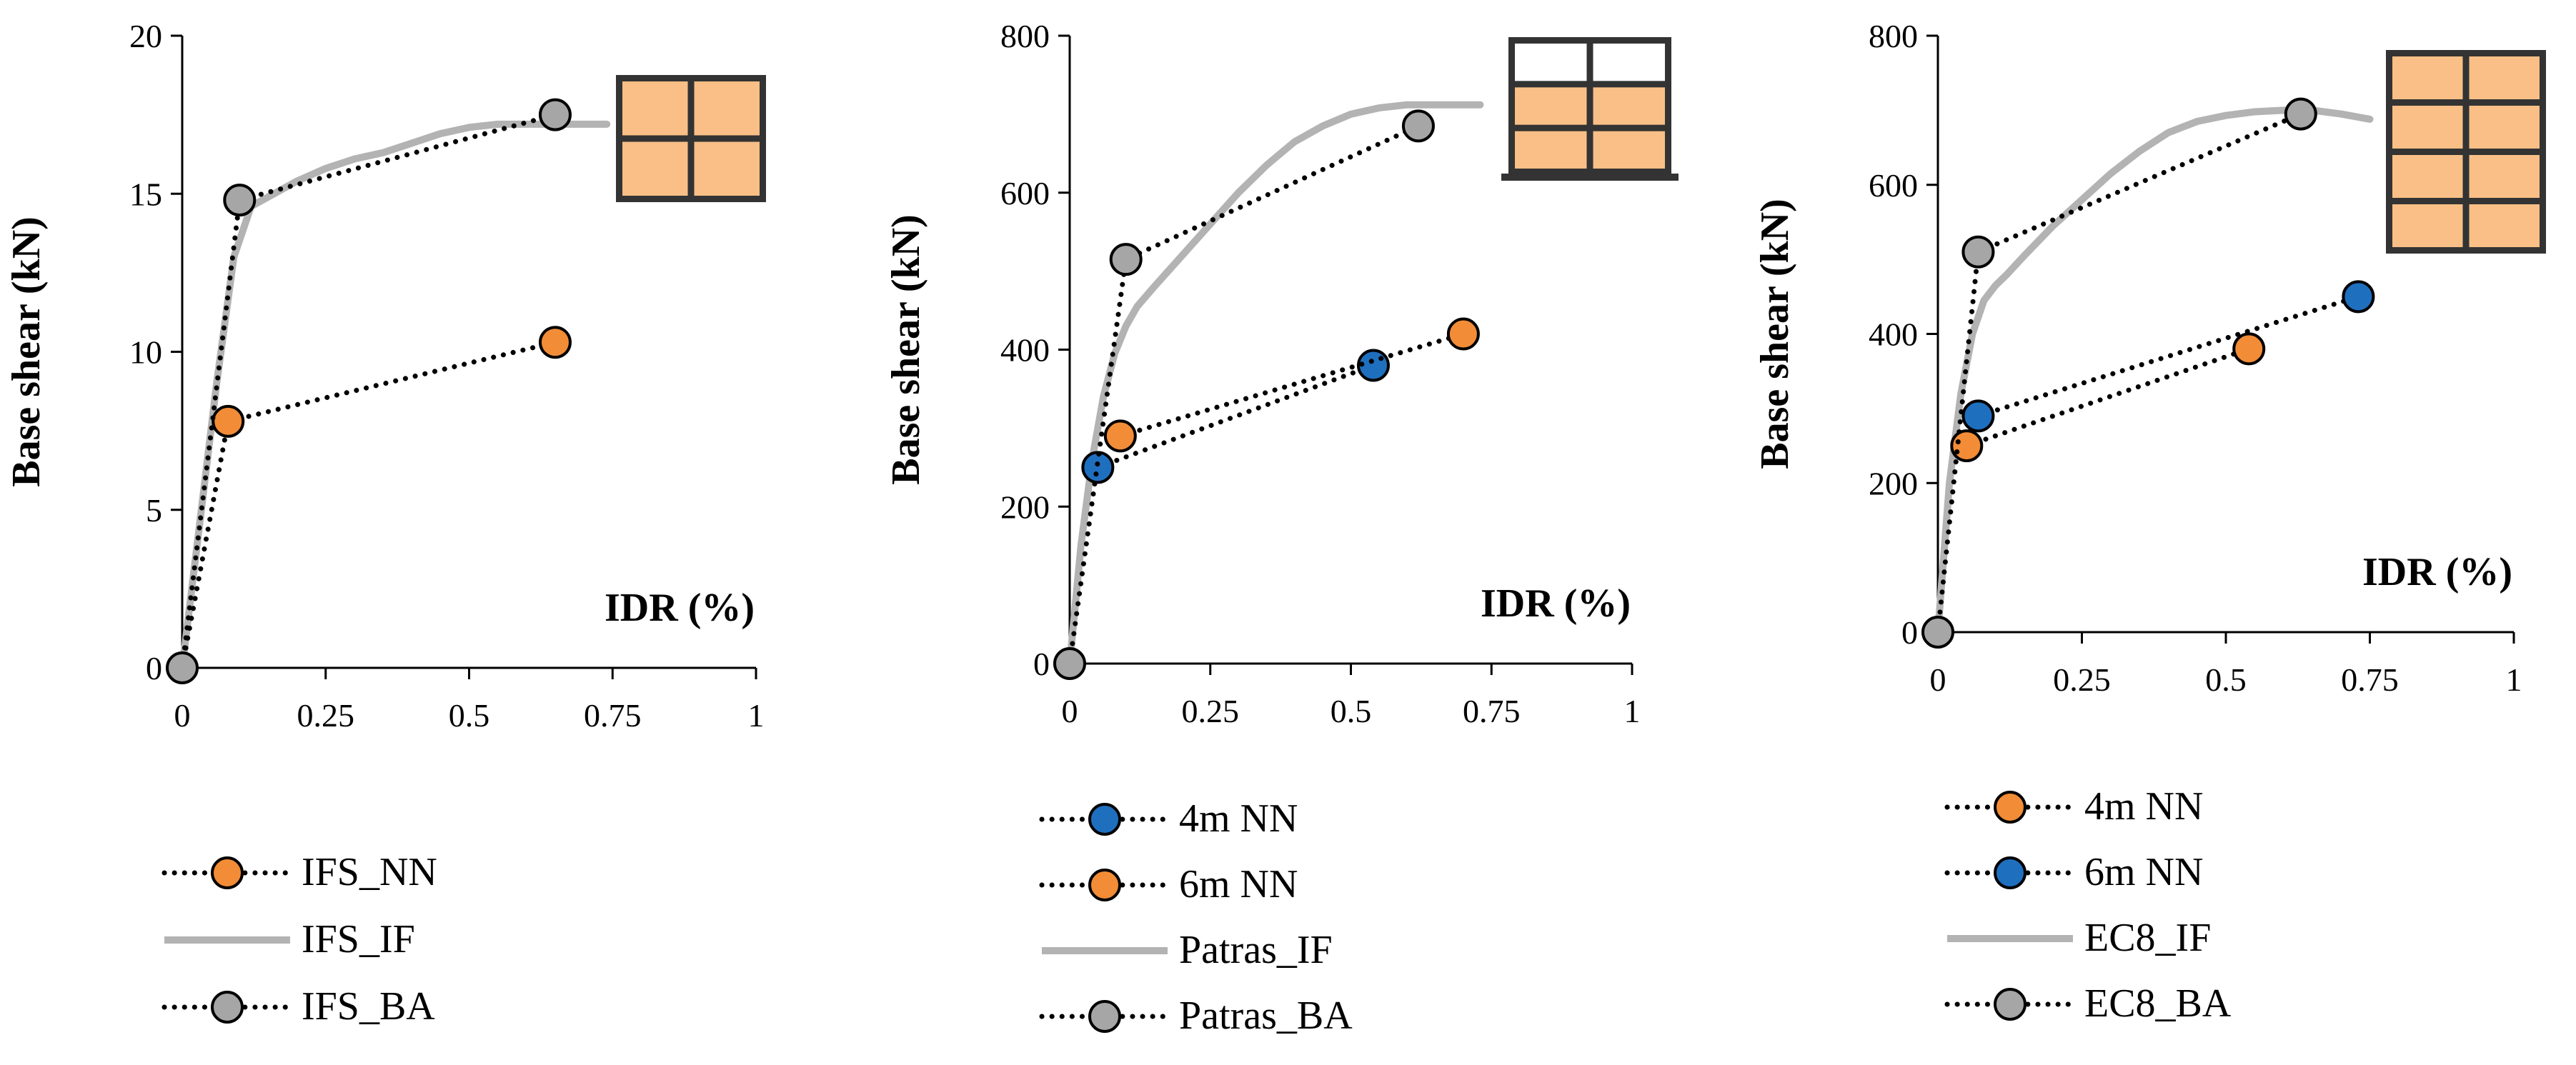  I want to click on series-patras-ba, so click(1244, 394).